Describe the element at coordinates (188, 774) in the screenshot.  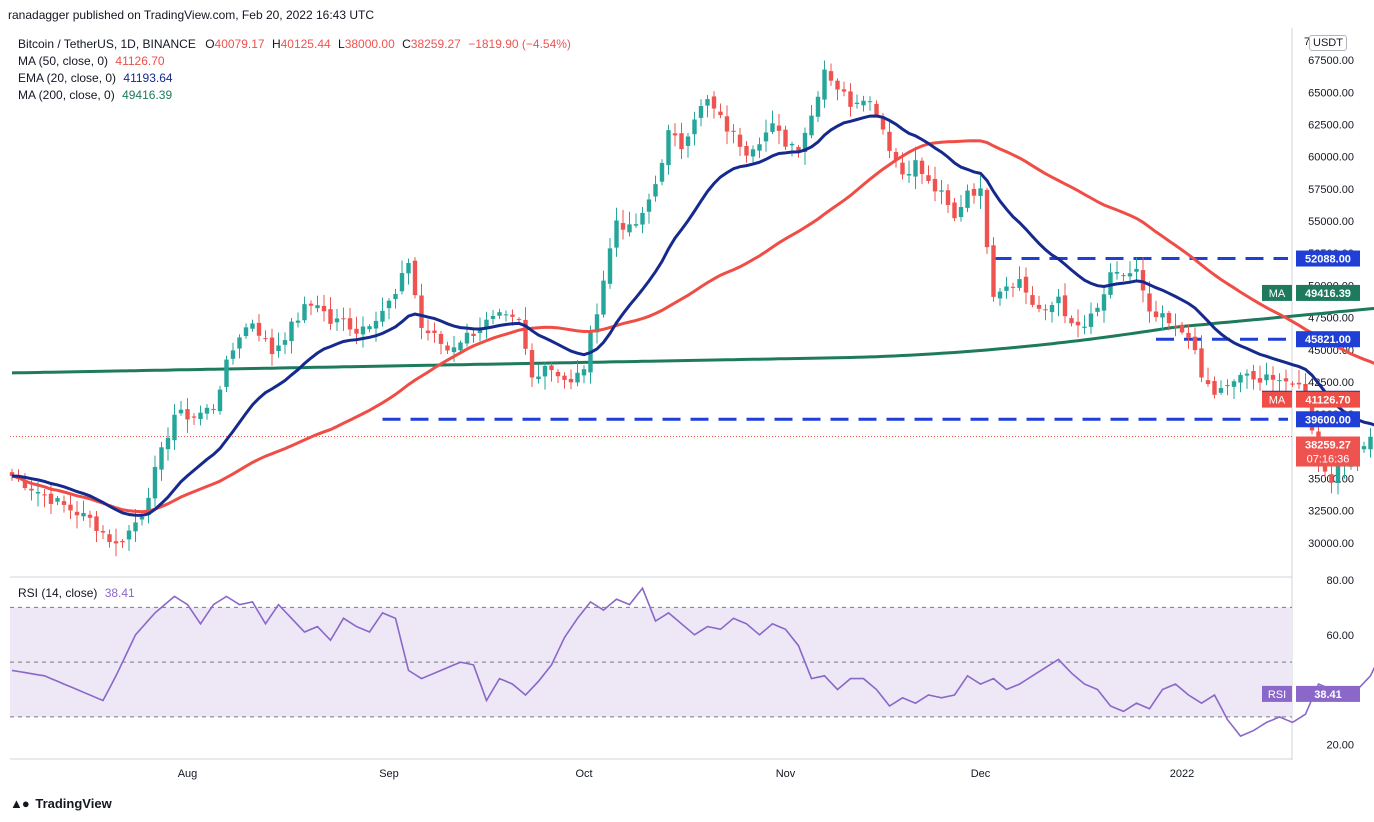
I see `time-tick-label: Aug` at that location.